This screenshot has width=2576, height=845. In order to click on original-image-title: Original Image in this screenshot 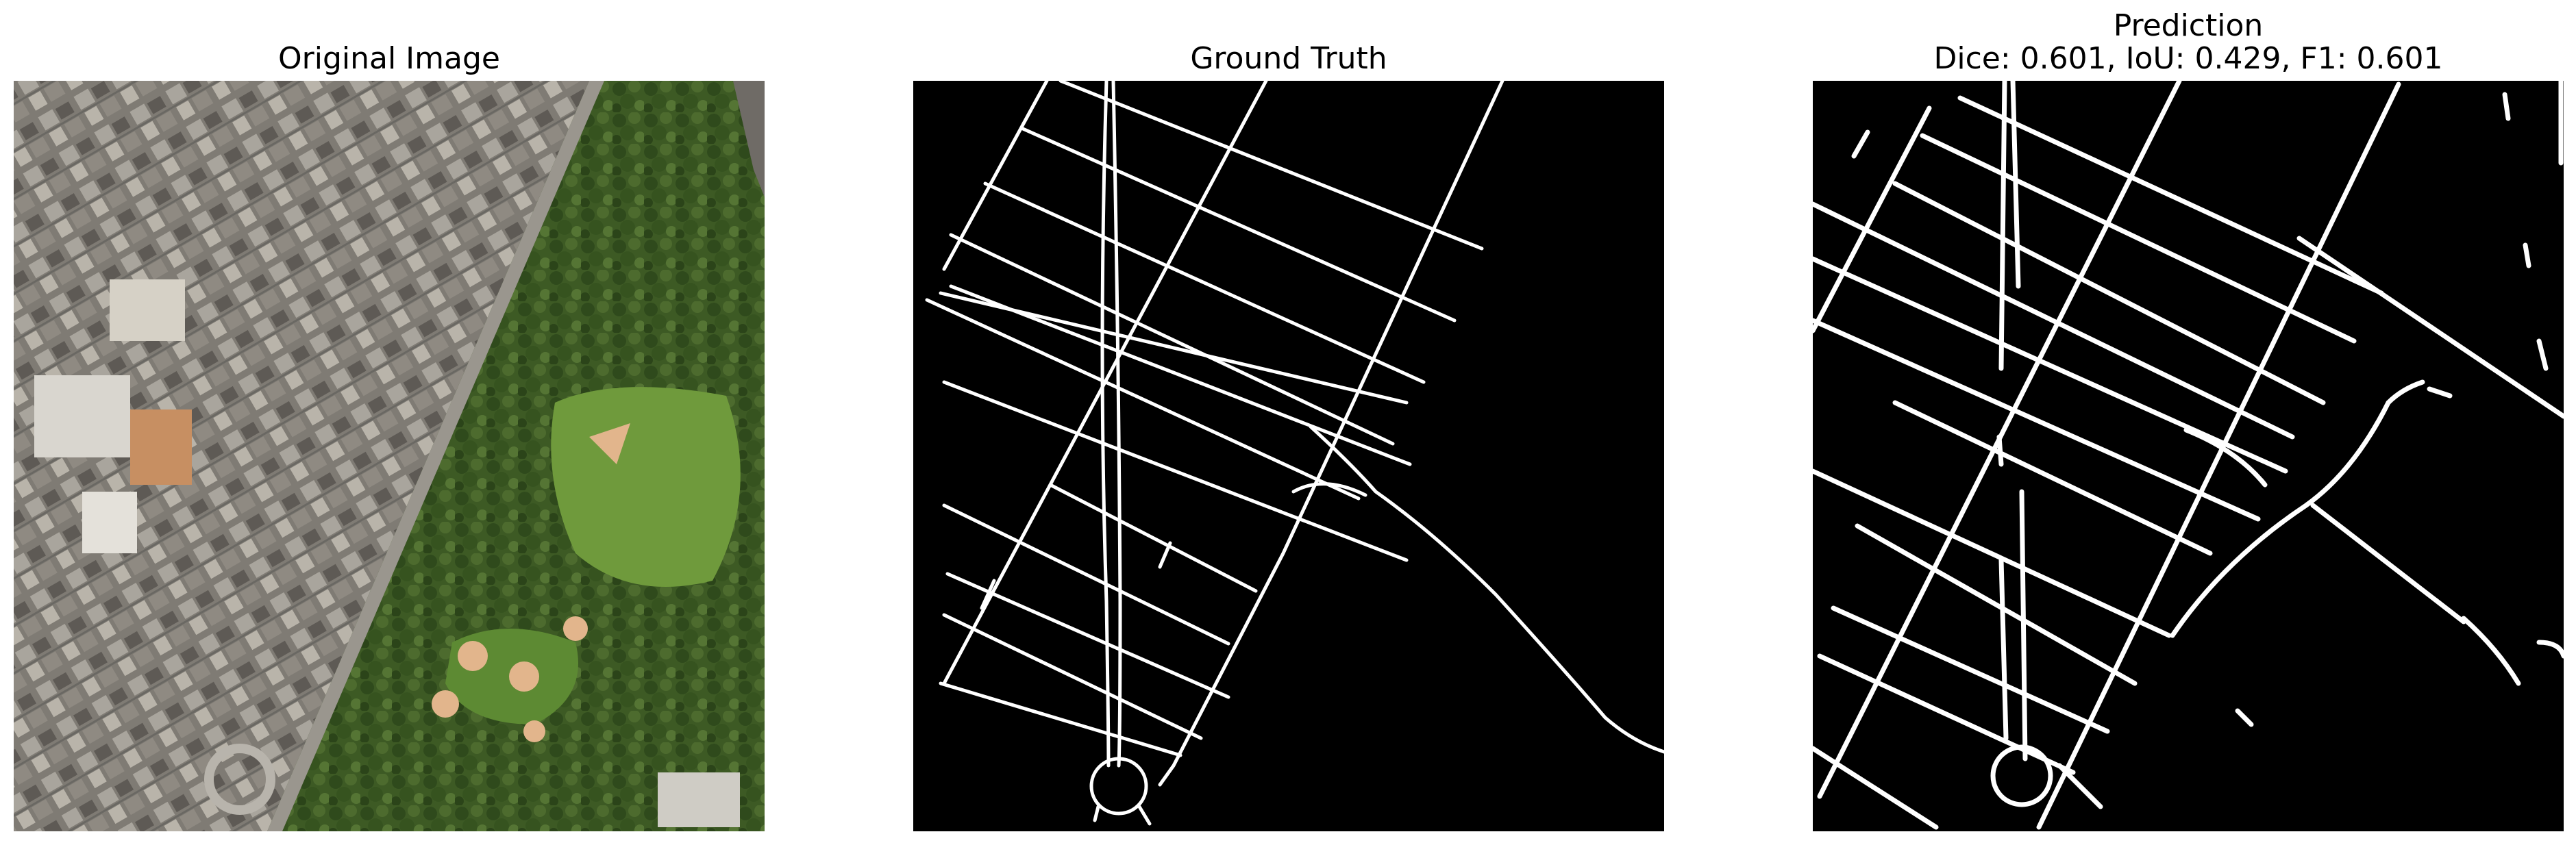, I will do `click(389, 58)`.